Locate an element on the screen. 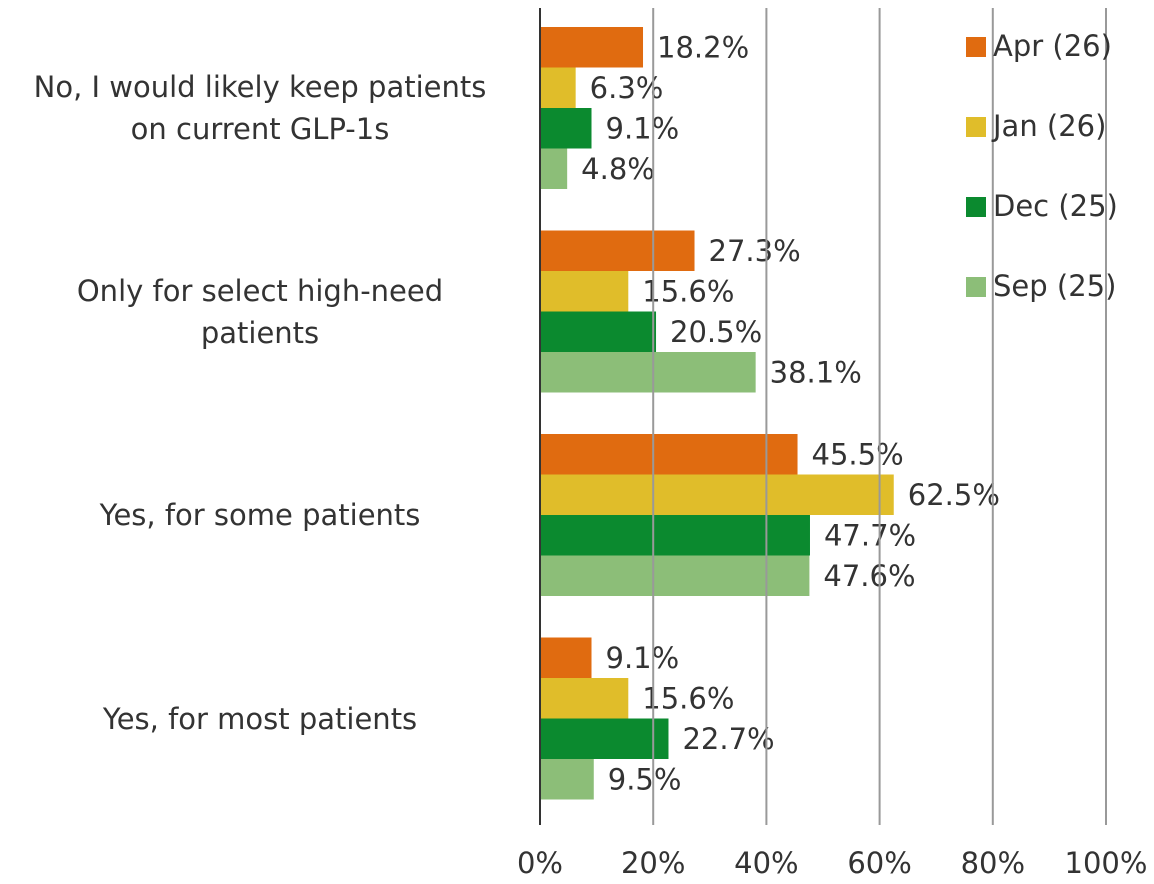 This screenshot has height=884, width=1154. category-label: Only for select high-need patients is located at coordinates (260, 311).